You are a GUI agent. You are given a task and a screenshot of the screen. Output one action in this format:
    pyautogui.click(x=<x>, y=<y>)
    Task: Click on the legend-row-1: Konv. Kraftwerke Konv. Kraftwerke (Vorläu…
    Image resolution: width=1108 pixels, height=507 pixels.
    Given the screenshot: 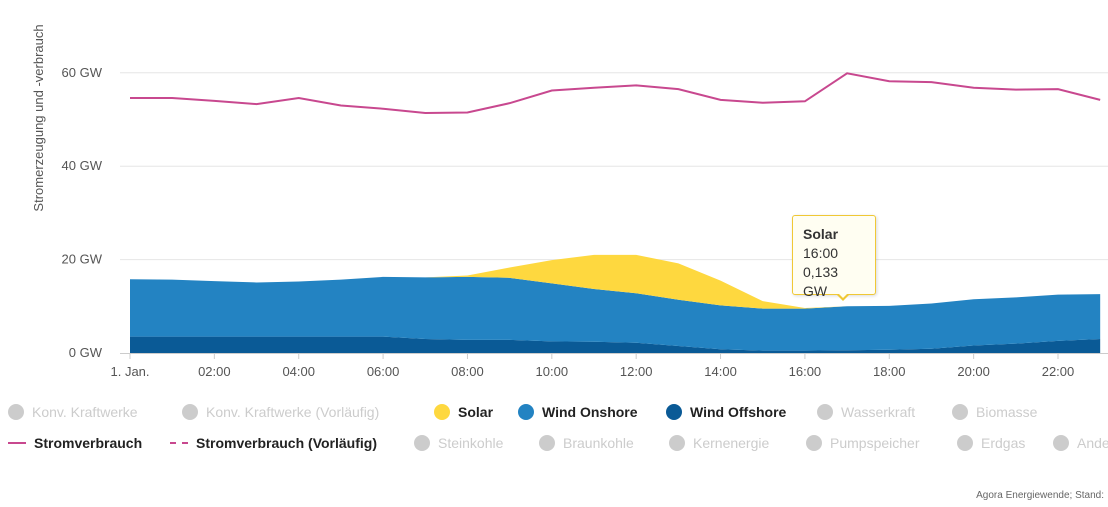 What is the action you would take?
    pyautogui.click(x=554, y=415)
    